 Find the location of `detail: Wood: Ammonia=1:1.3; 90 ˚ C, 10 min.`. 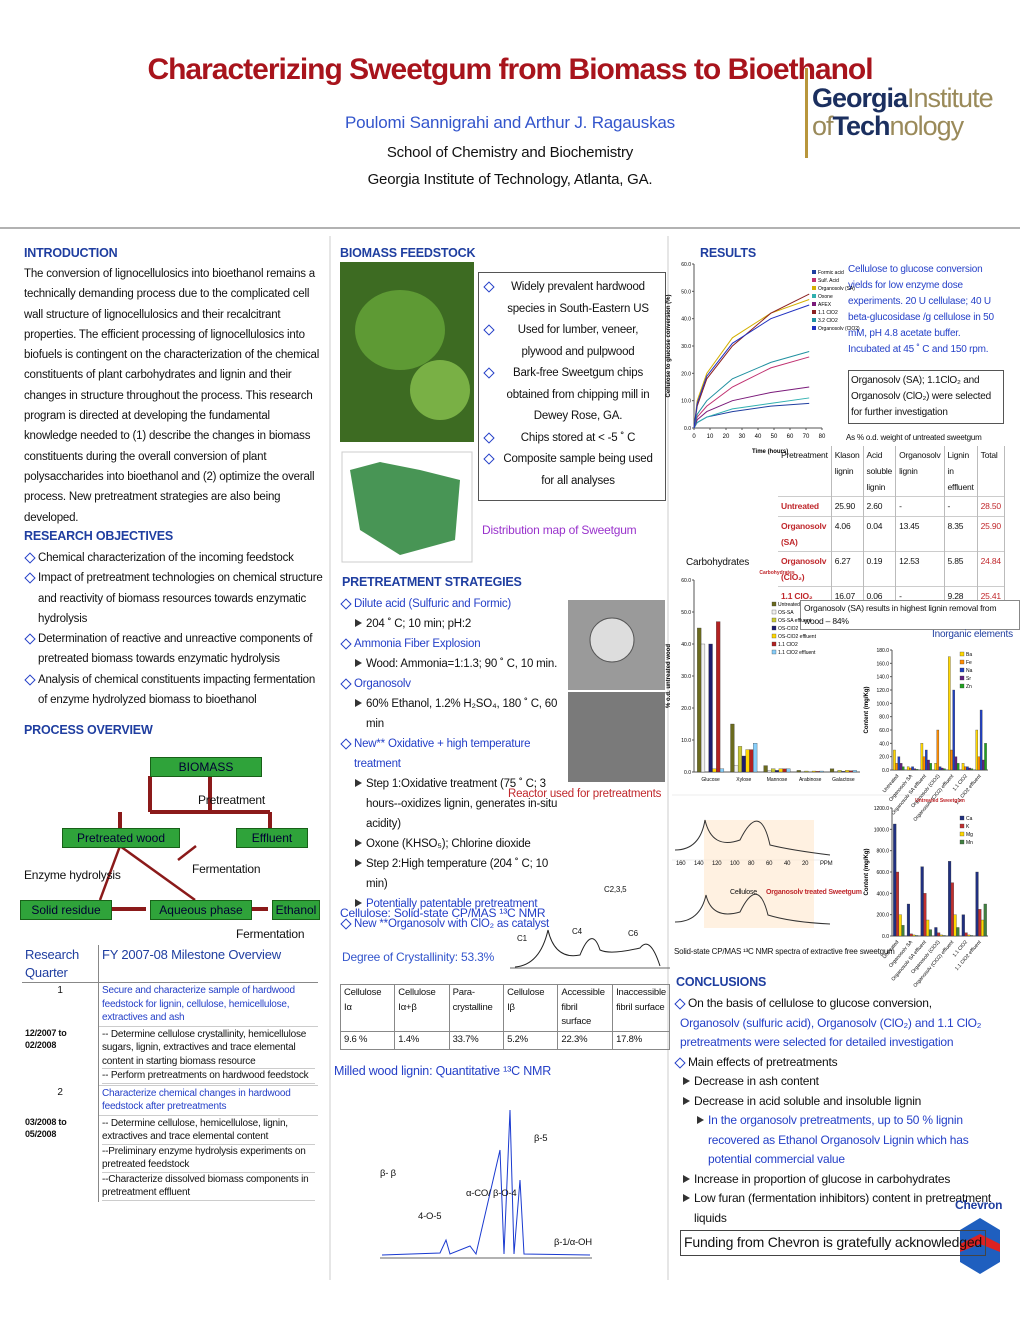

detail: Wood: Ammonia=1:1.3; 90 ˚ C, 10 min. is located at coordinates (457, 664).